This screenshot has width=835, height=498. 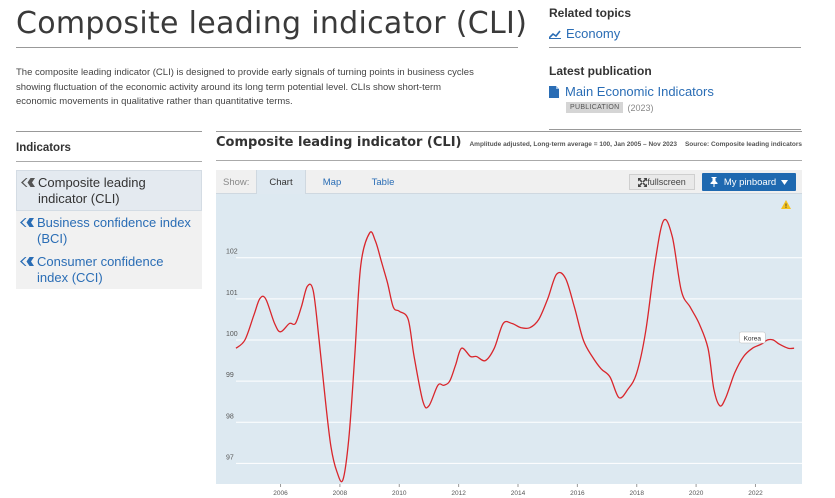 I want to click on chart-top-divider, so click(x=509, y=131).